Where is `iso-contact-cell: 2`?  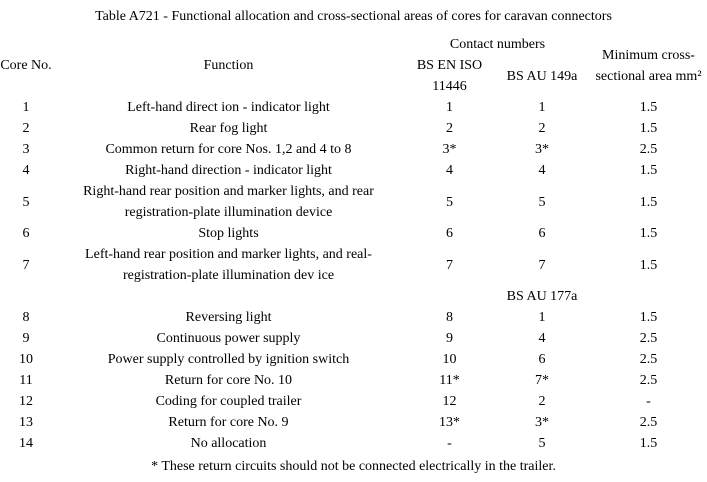 iso-contact-cell: 2 is located at coordinates (449, 128).